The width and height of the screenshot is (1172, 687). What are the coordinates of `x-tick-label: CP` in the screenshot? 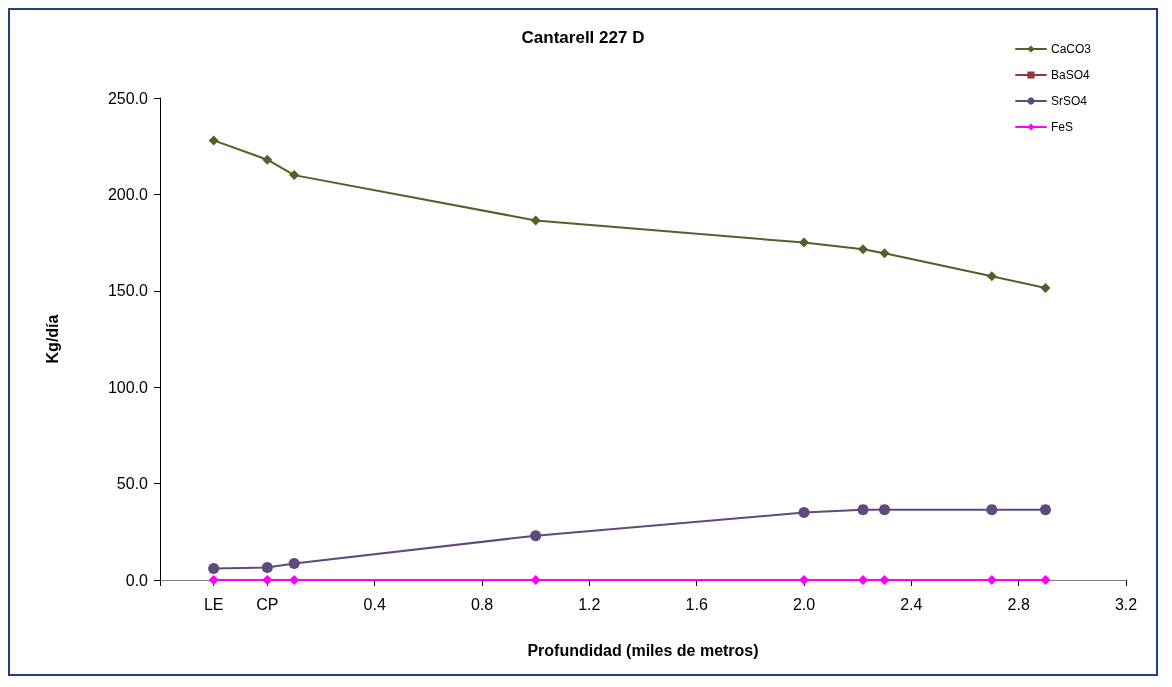 It's located at (267, 604).